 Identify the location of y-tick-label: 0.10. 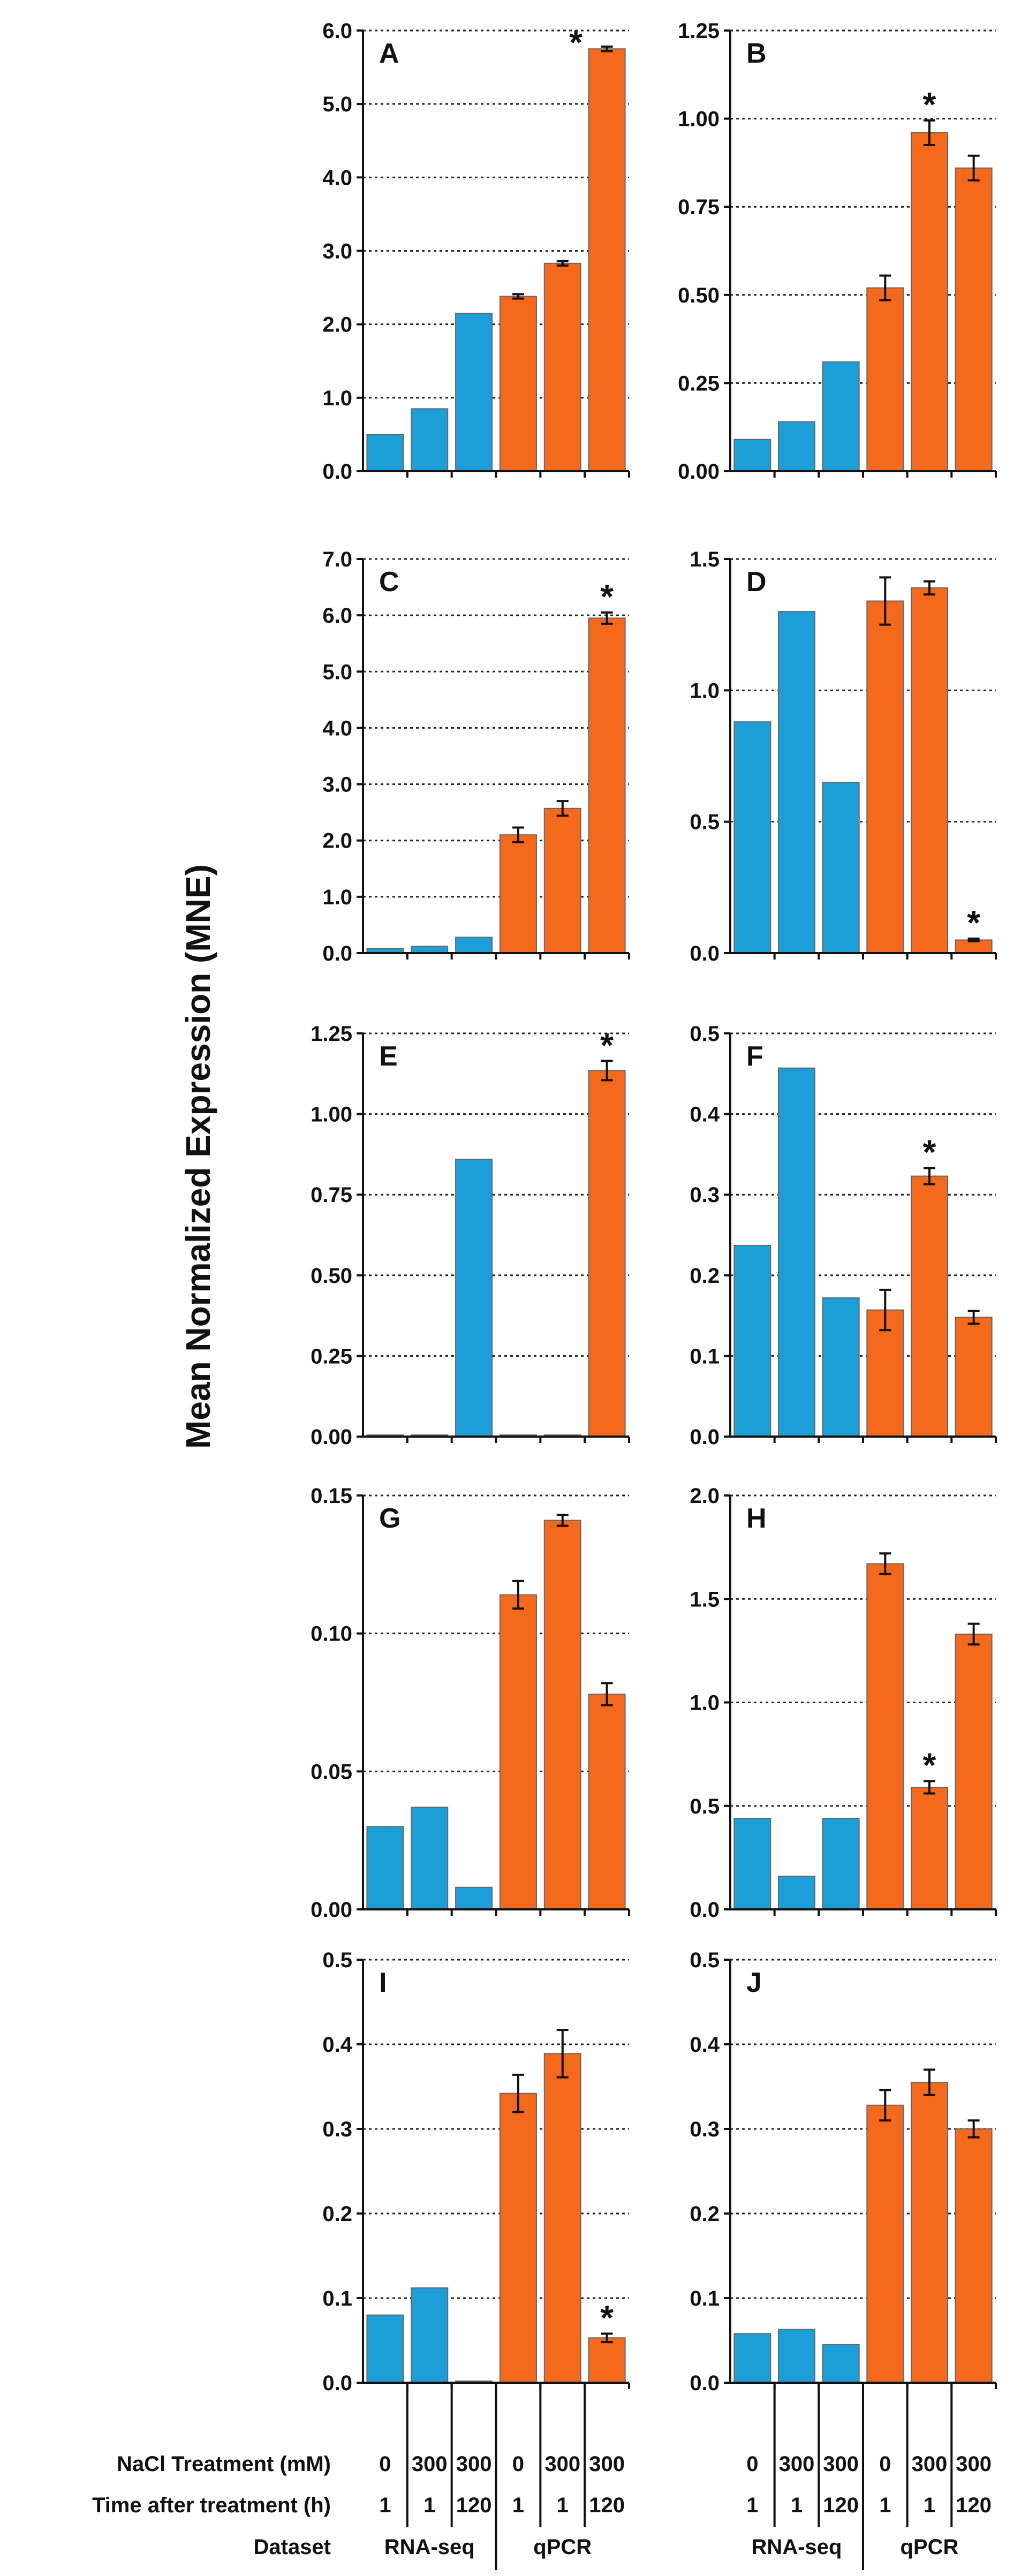
(331, 1634).